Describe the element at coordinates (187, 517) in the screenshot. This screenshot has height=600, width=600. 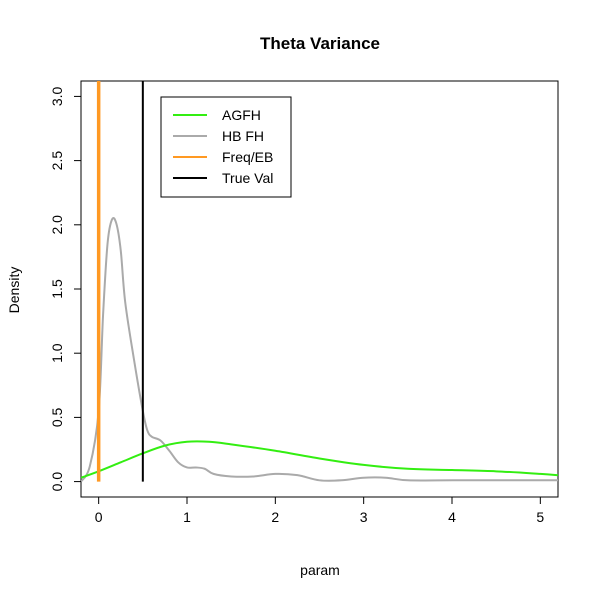
I see `x-tick-label: 1` at that location.